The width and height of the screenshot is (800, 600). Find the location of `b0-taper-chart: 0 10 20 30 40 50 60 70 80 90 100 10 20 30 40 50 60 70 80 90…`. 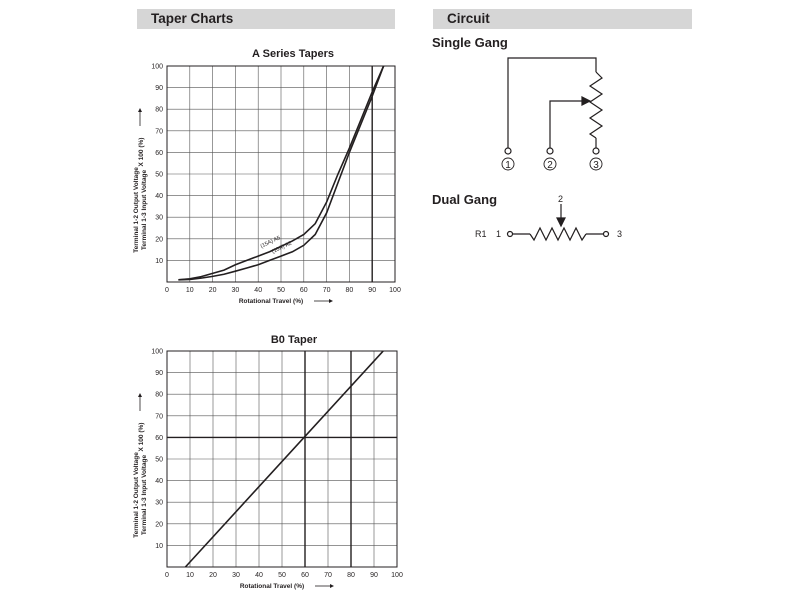

b0-taper-chart: 0 10 20 30 40 50 60 70 80 90 100 10 20 30 40 50 60 70 80 90… is located at coordinates (268, 462).